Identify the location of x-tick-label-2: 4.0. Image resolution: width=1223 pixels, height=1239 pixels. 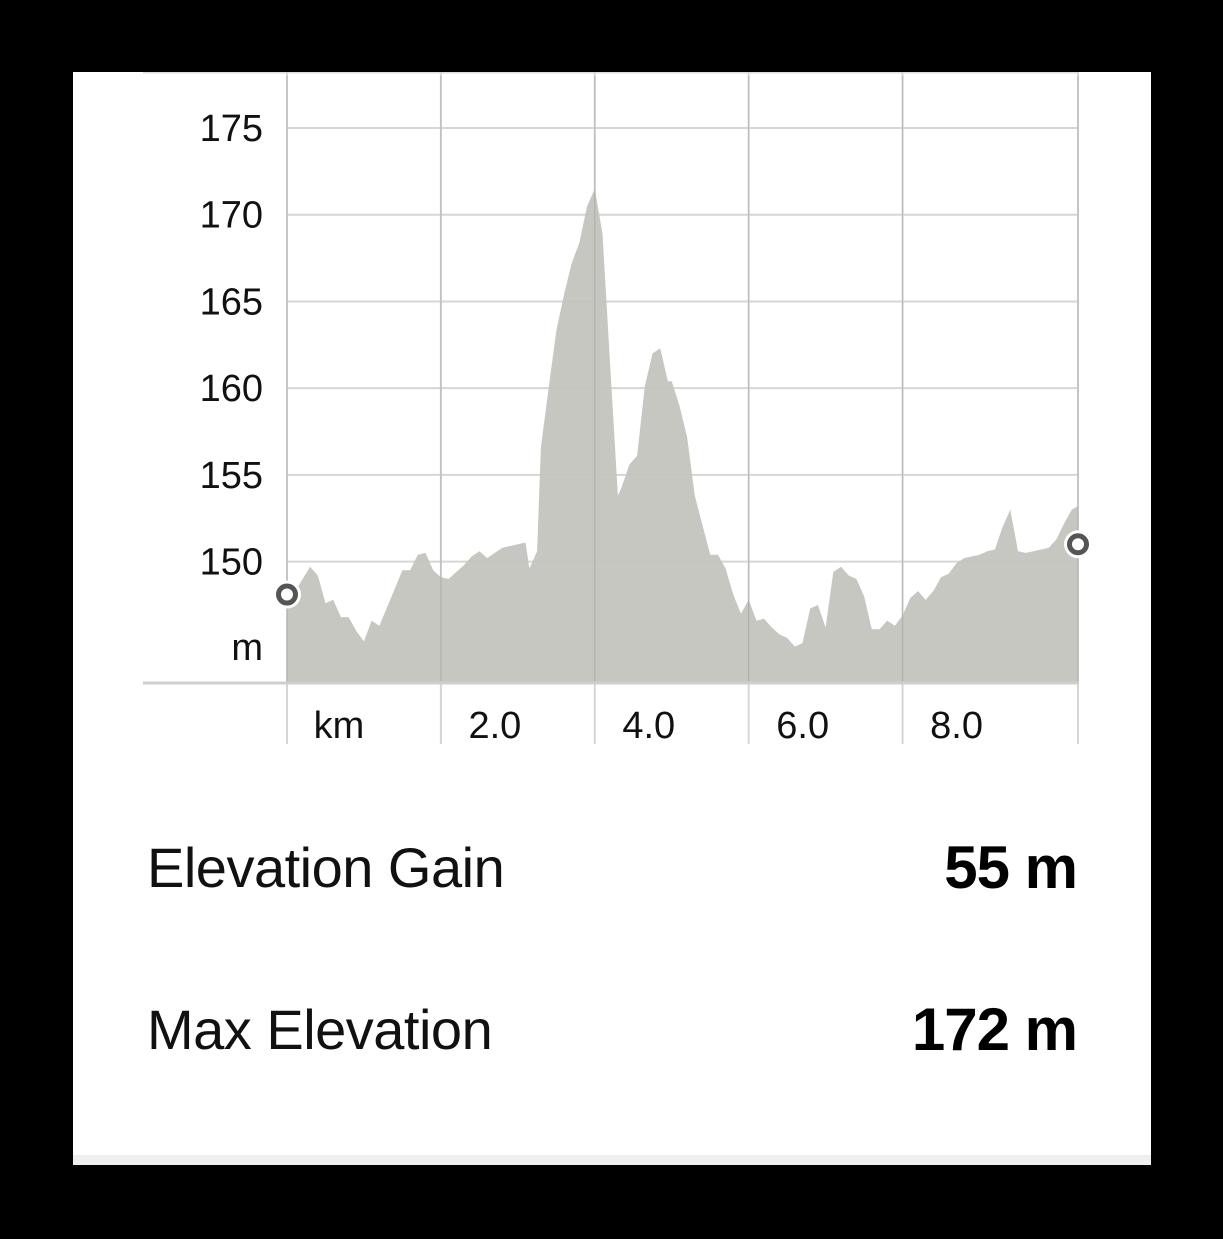
(648, 726).